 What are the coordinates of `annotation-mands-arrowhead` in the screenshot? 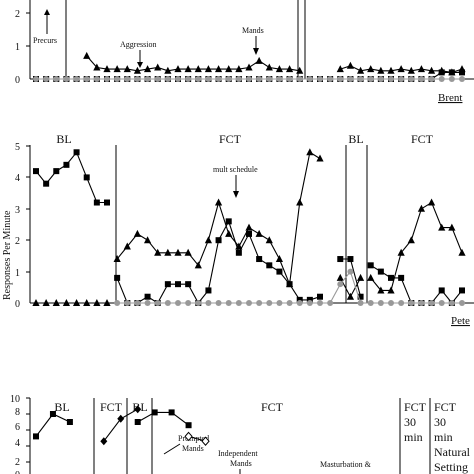 It's located at (256, 51).